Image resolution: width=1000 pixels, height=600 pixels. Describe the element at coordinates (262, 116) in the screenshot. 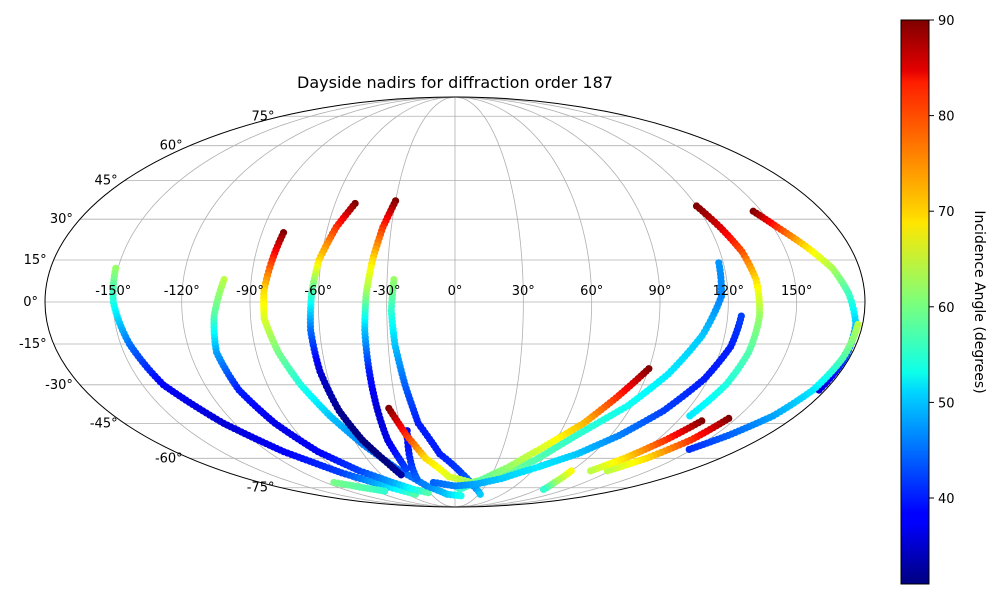

I see `latitude-tick-label: 75°` at that location.